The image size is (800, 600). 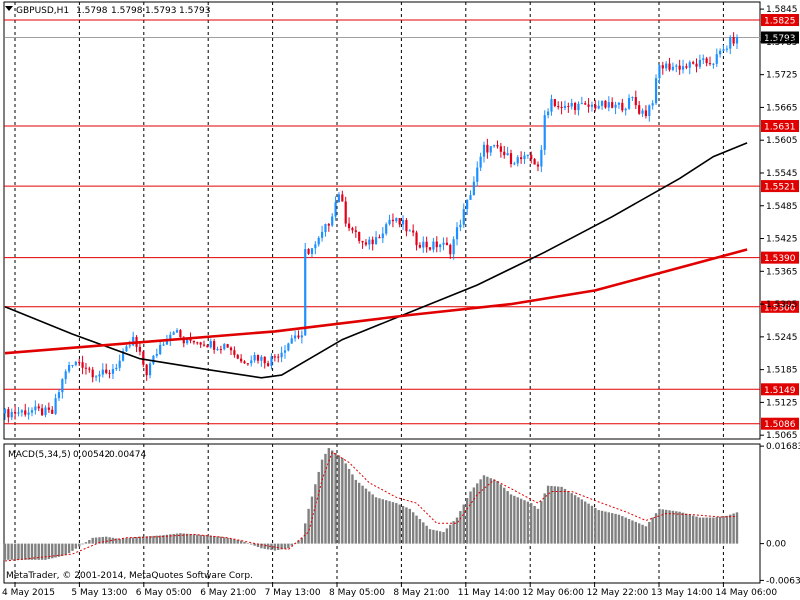 I want to click on dropdown-triangle-icon, so click(x=9, y=8).